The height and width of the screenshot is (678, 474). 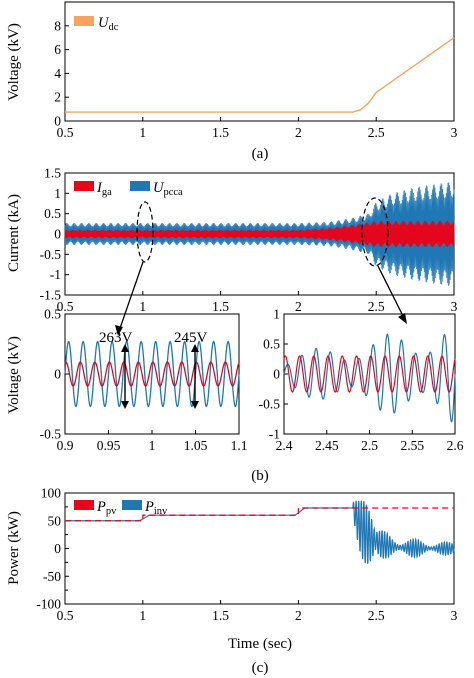 What do you see at coordinates (257, 611) in the screenshot?
I see `x-tick-labels-c: 0.5 1 1.5 2 2.5 3` at bounding box center [257, 611].